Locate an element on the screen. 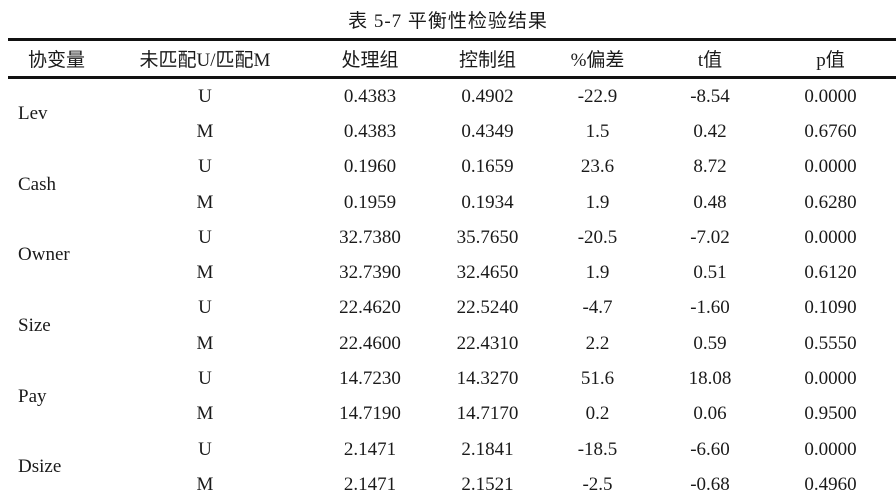  t-cell: 0.59 is located at coordinates (710, 343).